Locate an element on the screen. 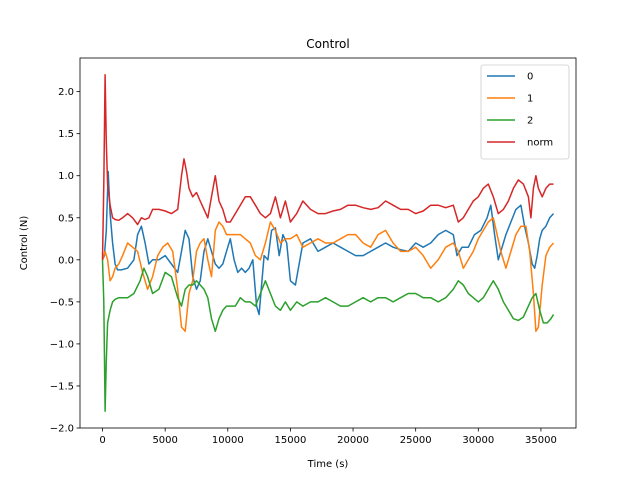 This screenshot has height=480, width=640. y-tick-label: −1.0 is located at coordinates (62, 344).